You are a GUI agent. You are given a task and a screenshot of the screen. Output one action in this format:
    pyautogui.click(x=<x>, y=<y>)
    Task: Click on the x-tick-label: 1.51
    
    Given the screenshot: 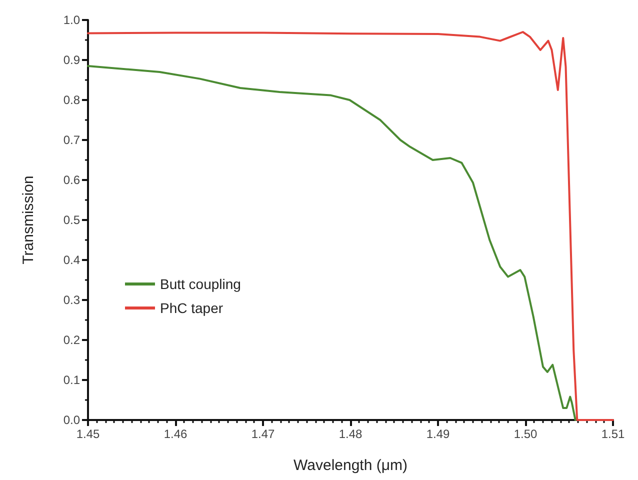 What is the action you would take?
    pyautogui.click(x=613, y=434)
    